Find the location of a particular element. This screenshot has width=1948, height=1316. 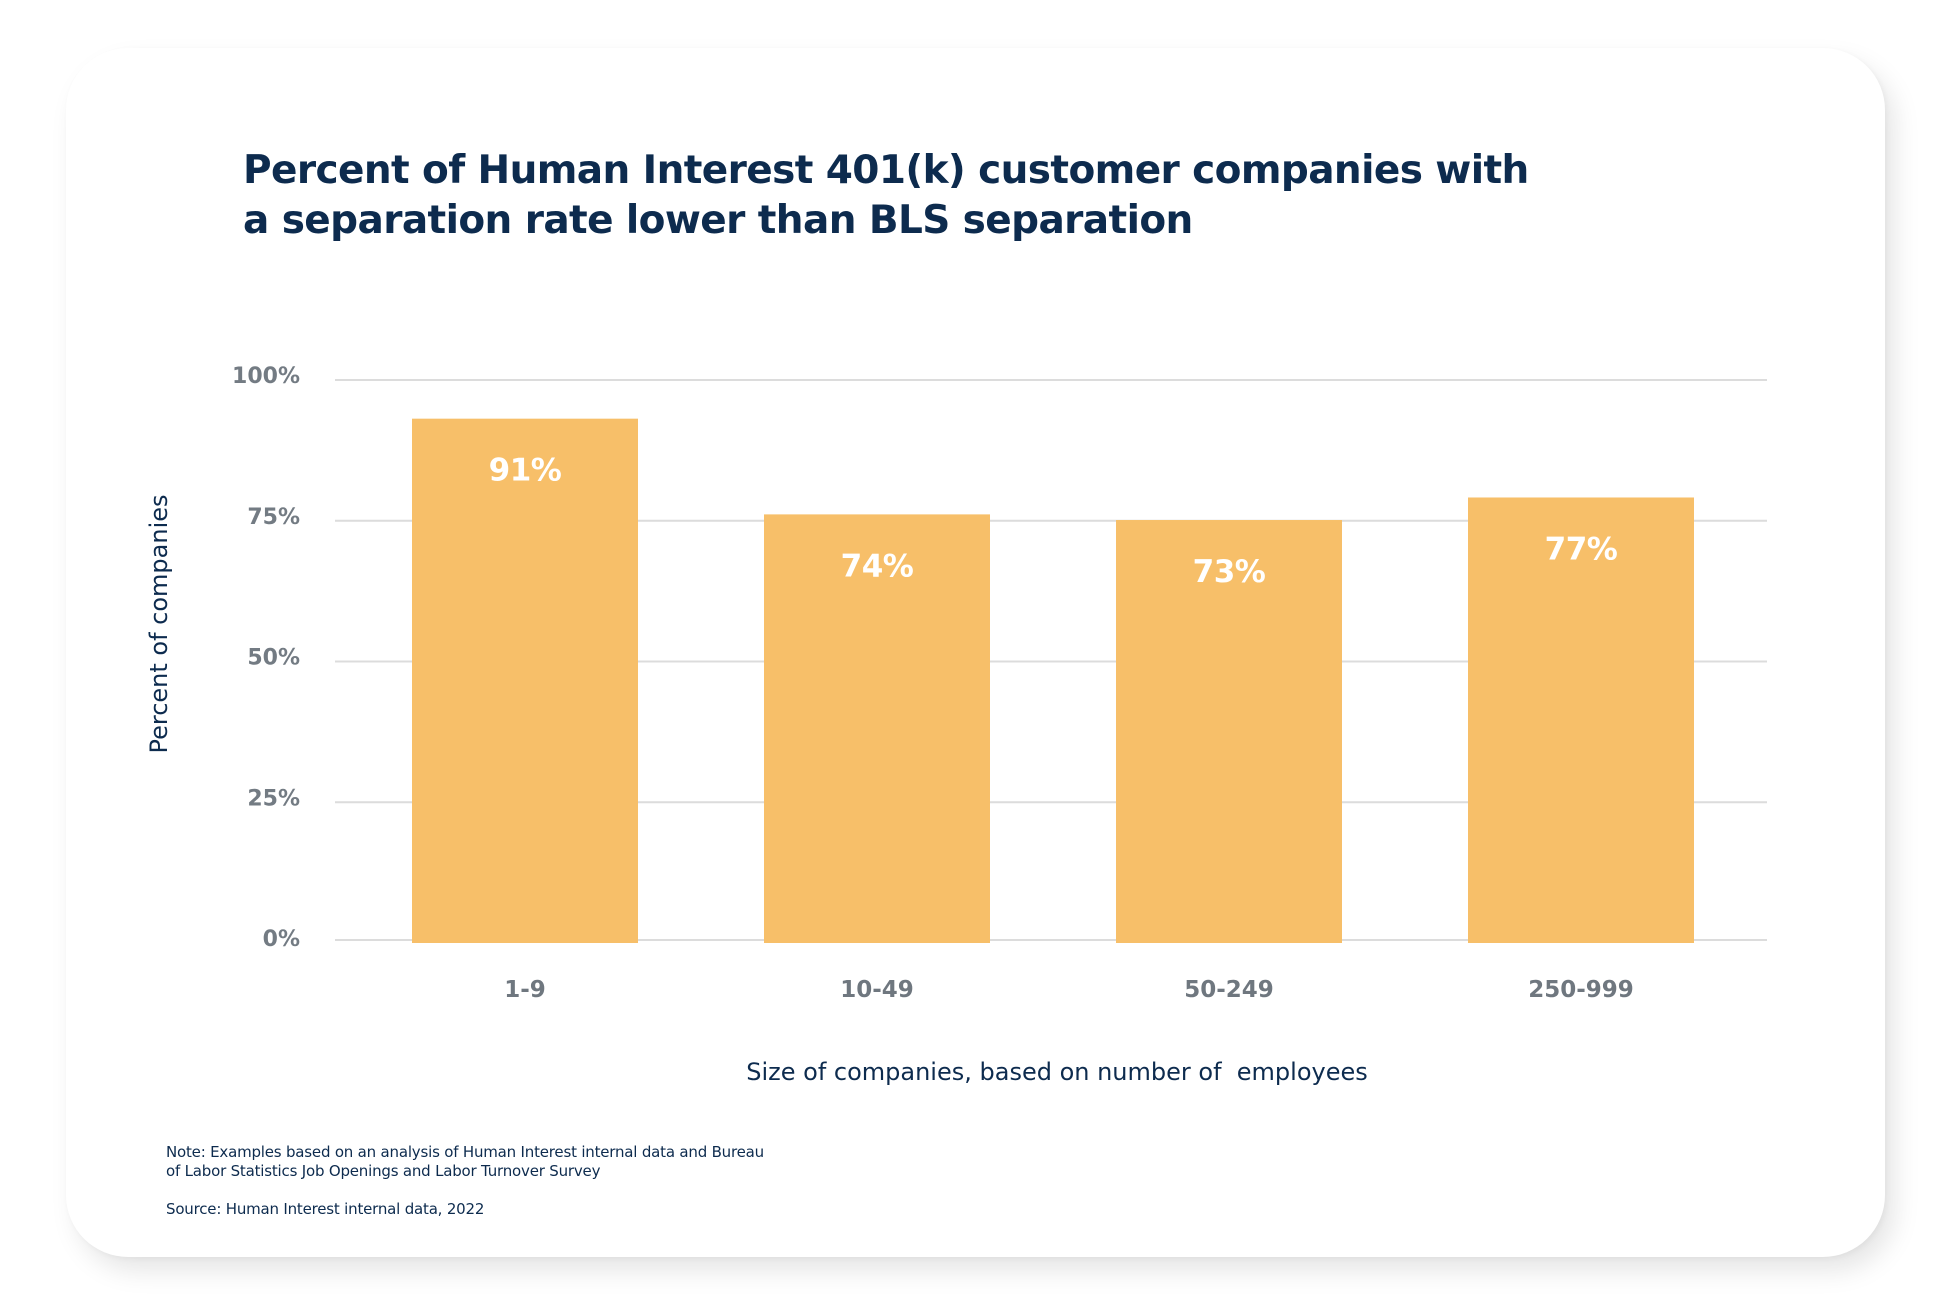

y-tick-label: 25% is located at coordinates (273, 798).